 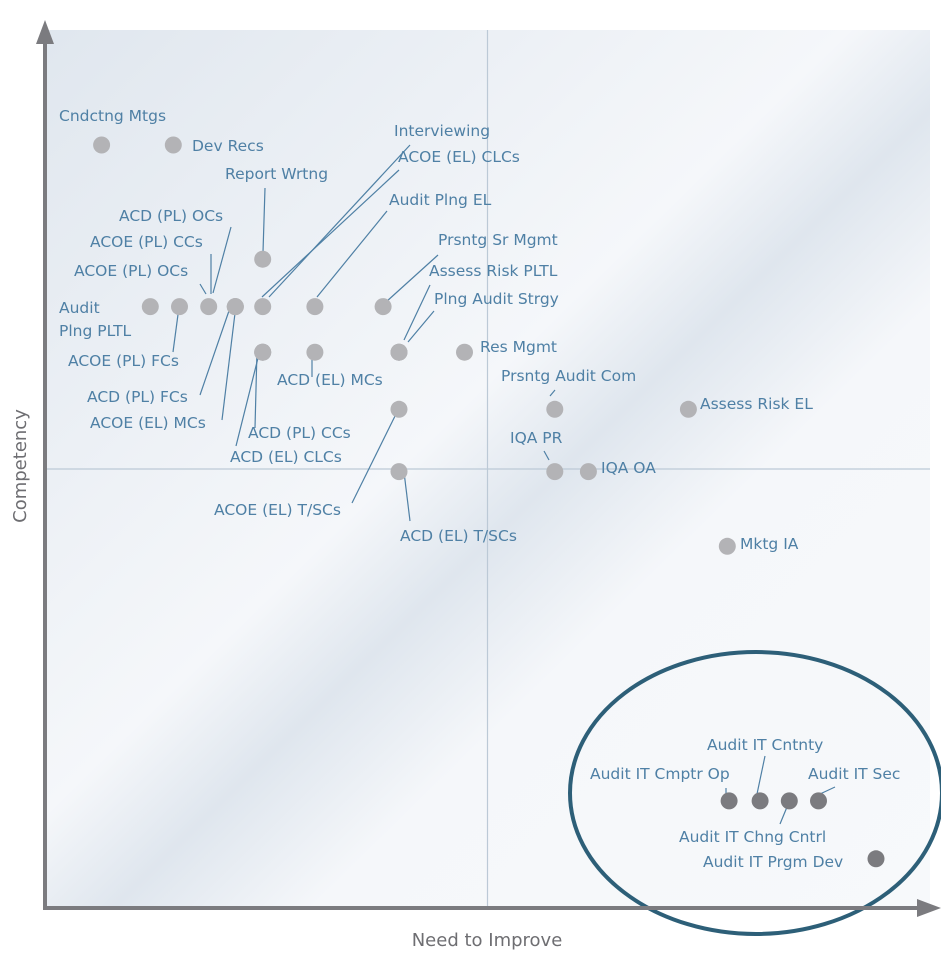 I want to click on label-res-mgmt: Res Mgmt, so click(x=518, y=347).